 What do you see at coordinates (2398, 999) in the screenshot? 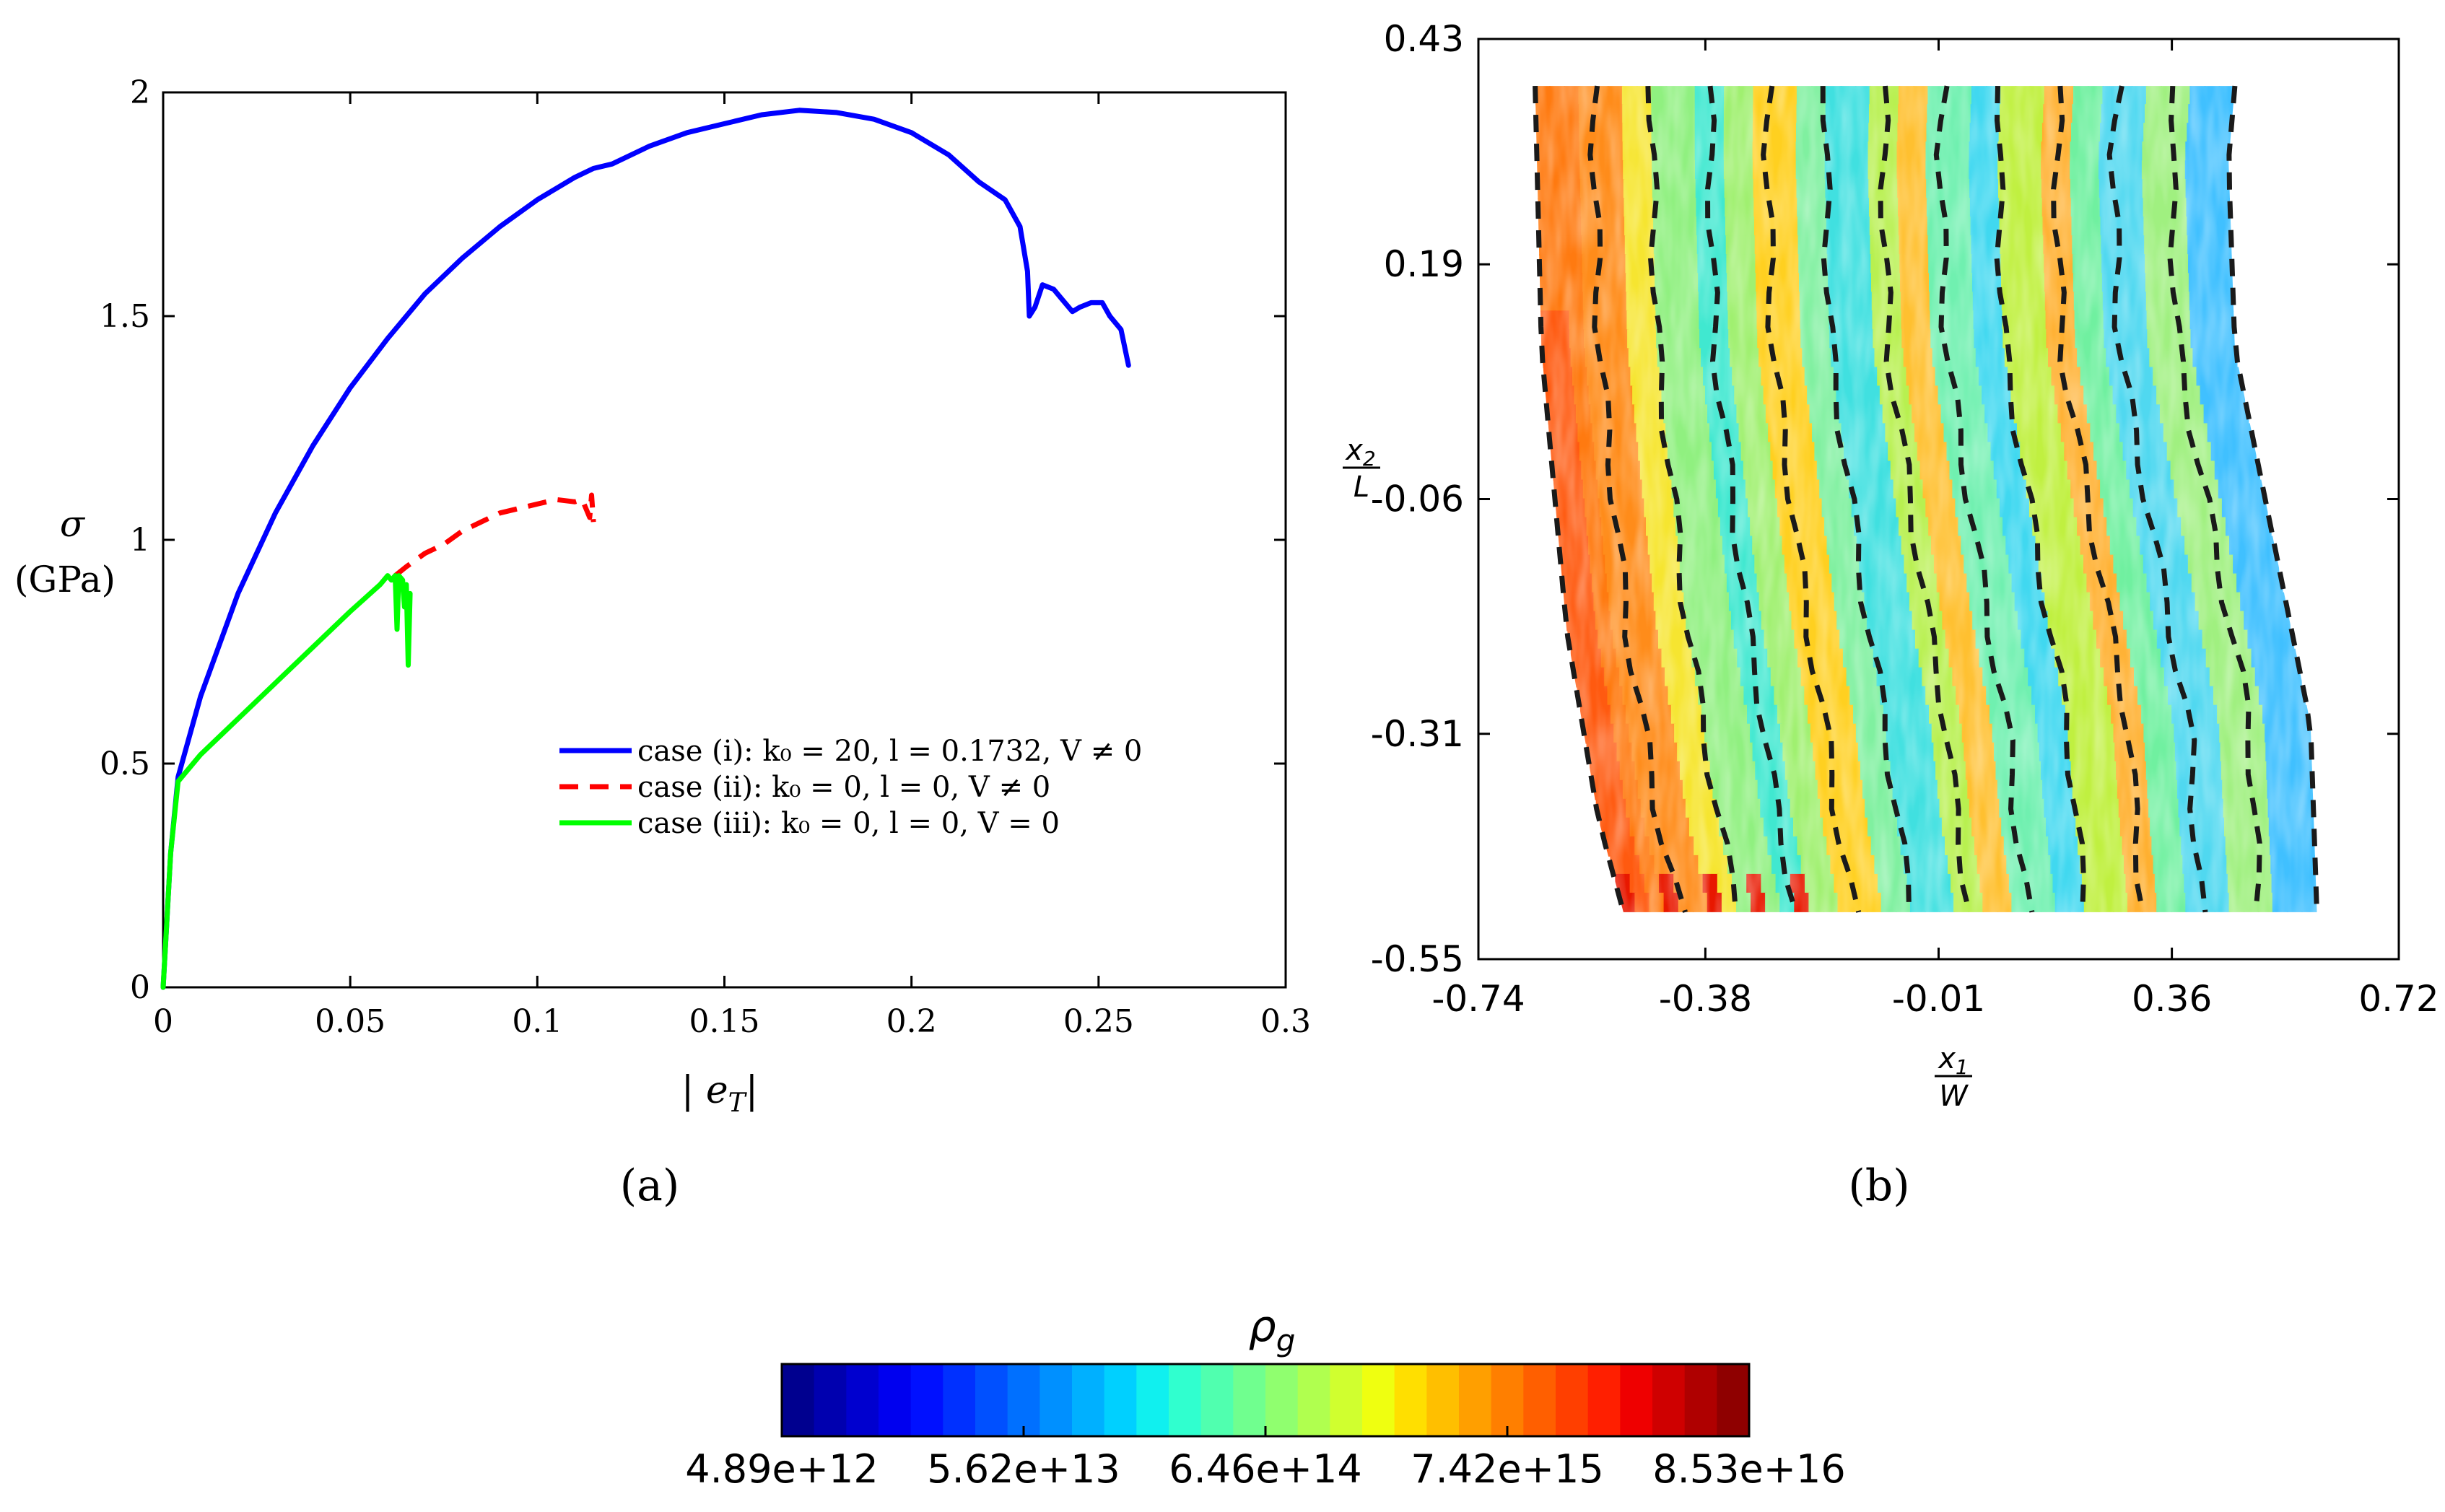
I see `b-x-tick-label-4: 0.72` at bounding box center [2398, 999].